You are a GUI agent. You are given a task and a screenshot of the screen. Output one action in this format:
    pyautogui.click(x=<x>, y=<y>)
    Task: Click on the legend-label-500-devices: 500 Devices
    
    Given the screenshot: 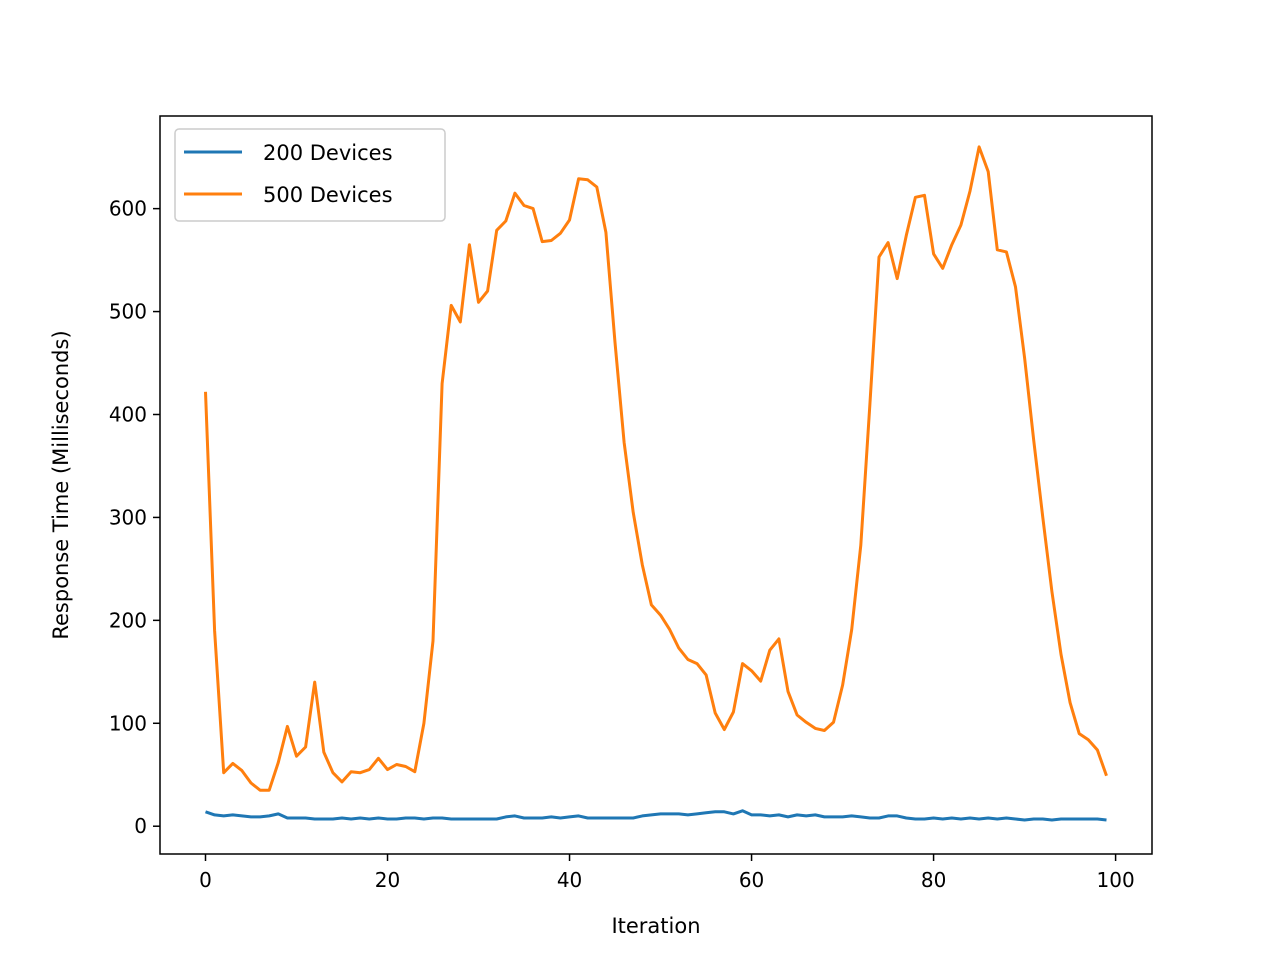 What is the action you would take?
    pyautogui.click(x=328, y=195)
    